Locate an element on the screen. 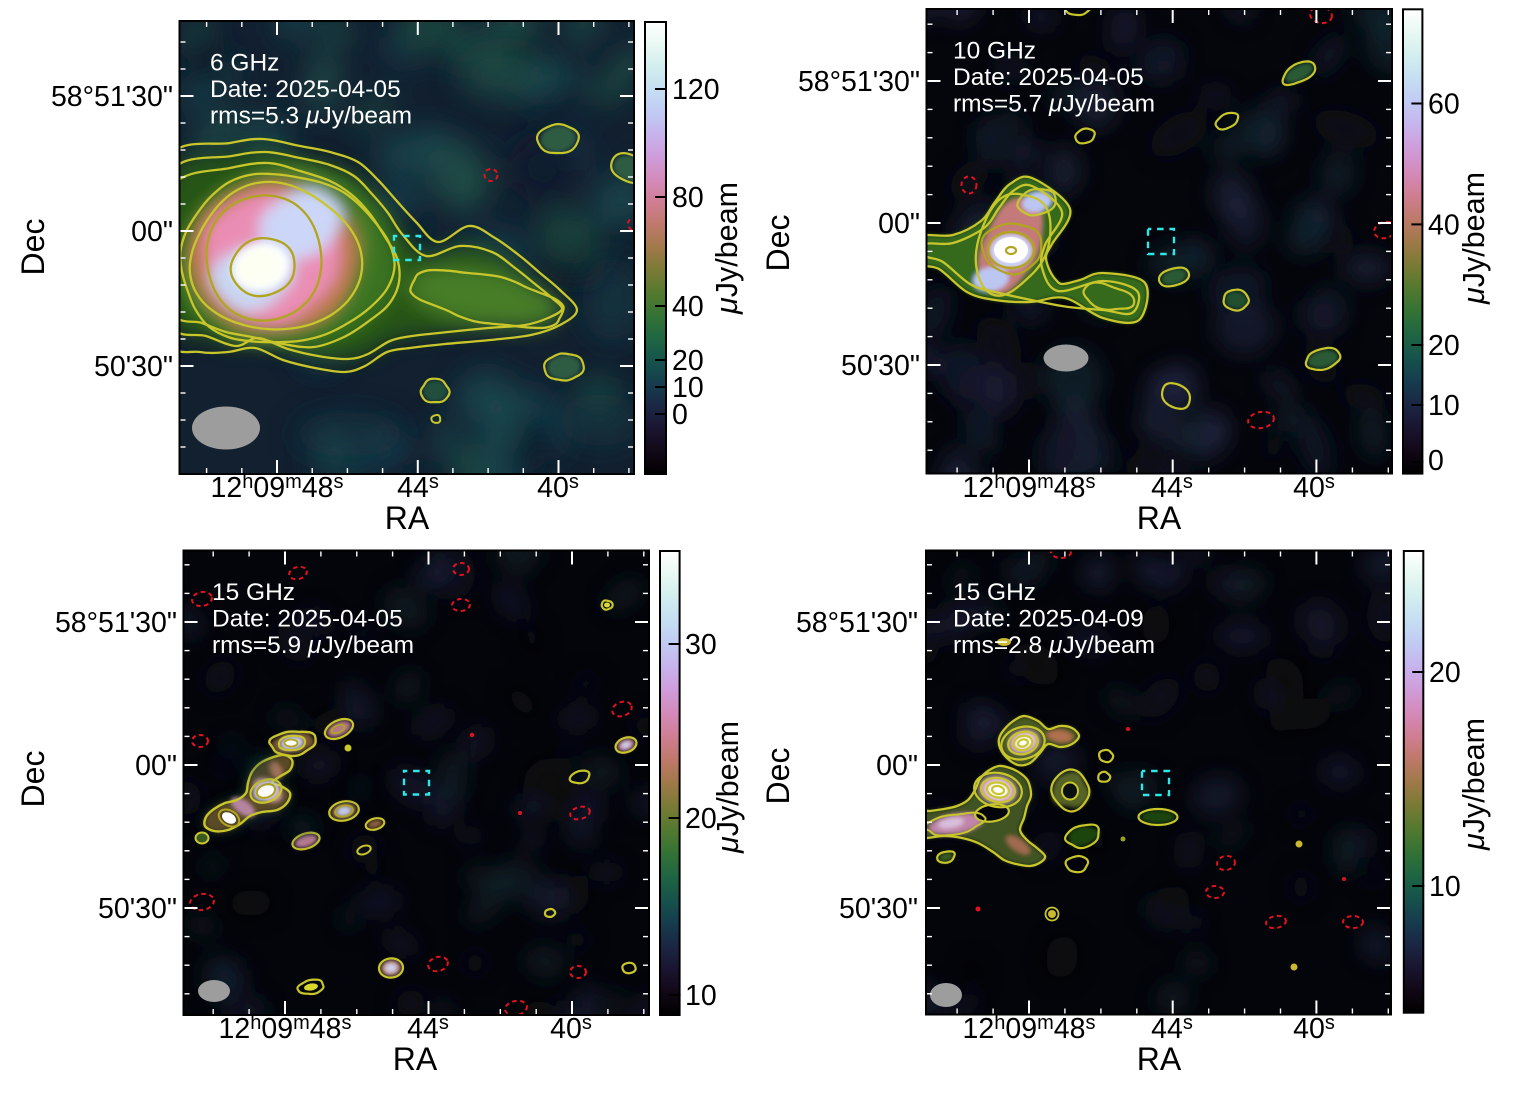 This screenshot has width=1520, height=1098. svg-text: 60 is located at coordinates (1444, 105).